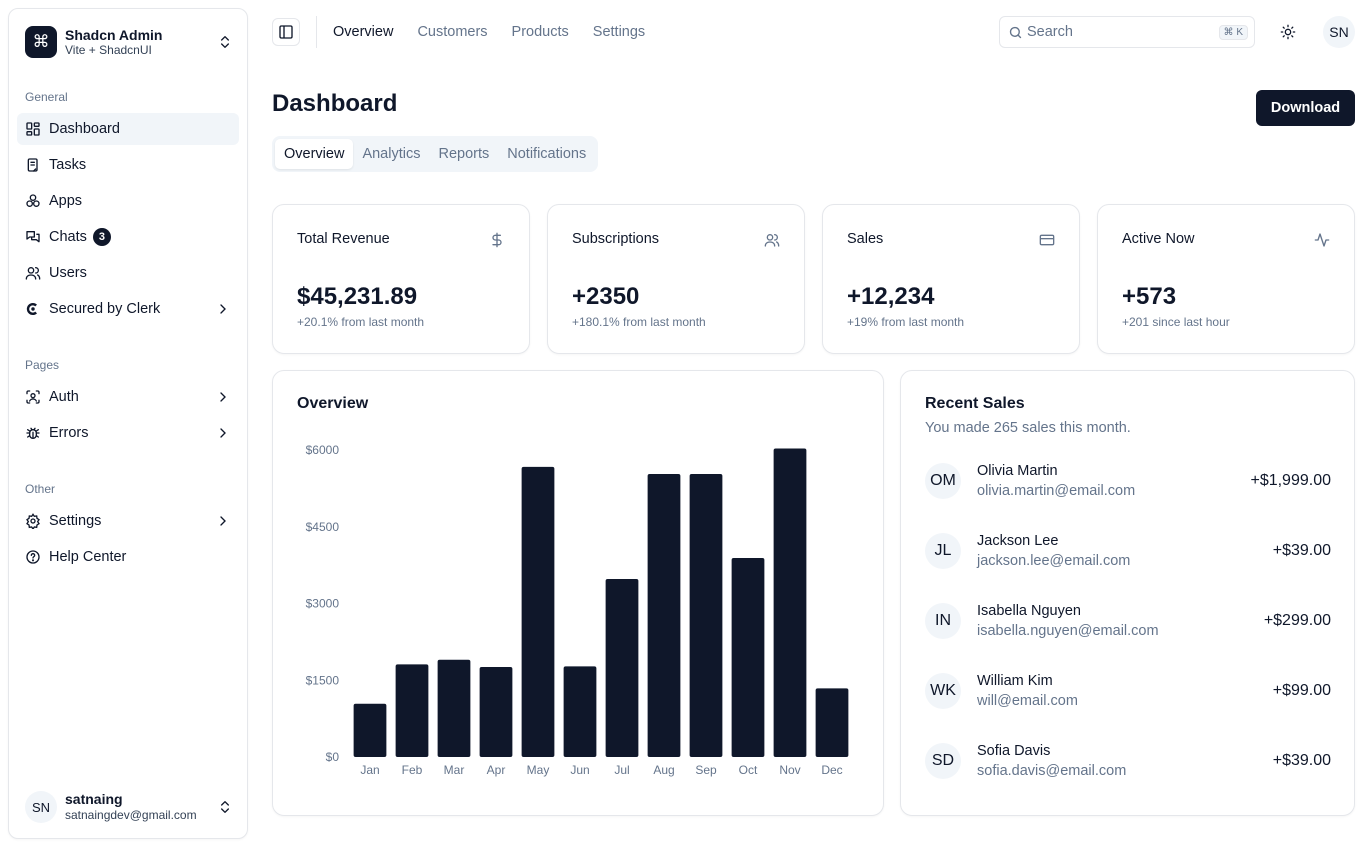  What do you see at coordinates (128, 273) in the screenshot?
I see `sidebar-item-users: Users` at bounding box center [128, 273].